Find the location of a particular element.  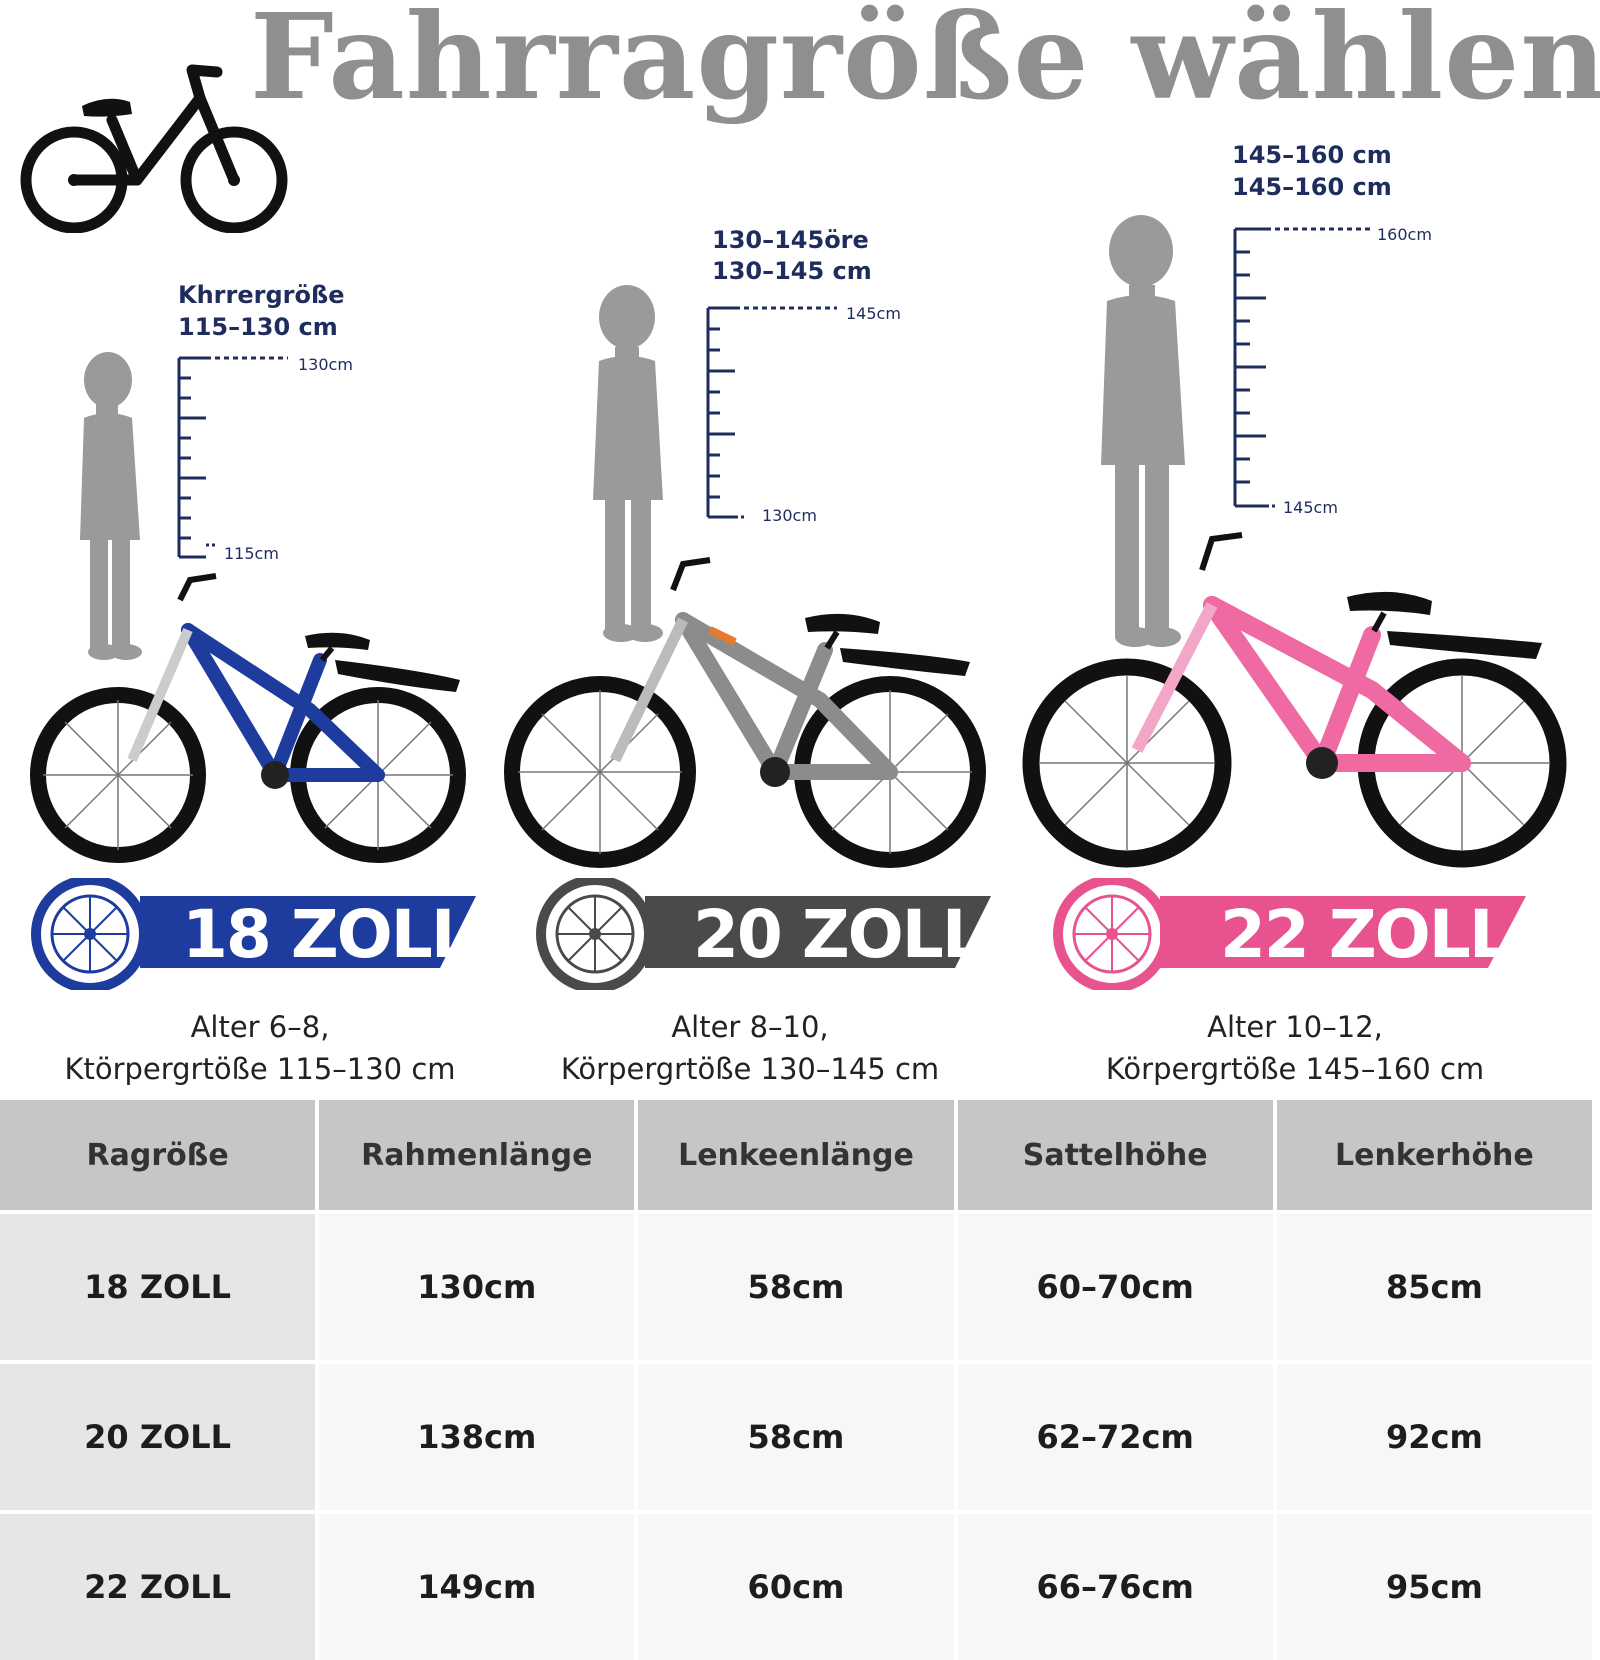

header-lenkerlaenge: Lenkeenlänge is located at coordinates (796, 1155).